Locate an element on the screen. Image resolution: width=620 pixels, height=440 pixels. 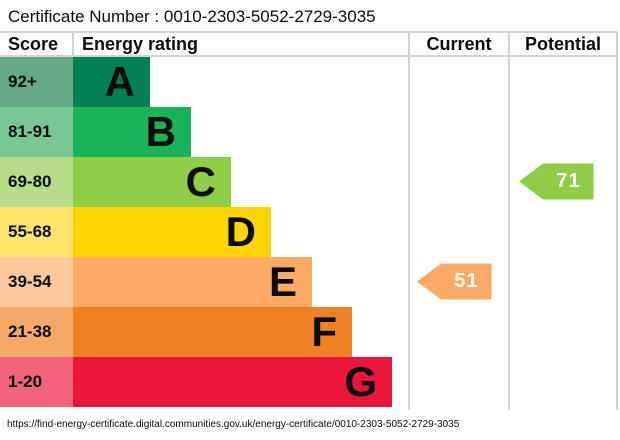
epc-band-row-g: 1-20 G is located at coordinates (310, 382).